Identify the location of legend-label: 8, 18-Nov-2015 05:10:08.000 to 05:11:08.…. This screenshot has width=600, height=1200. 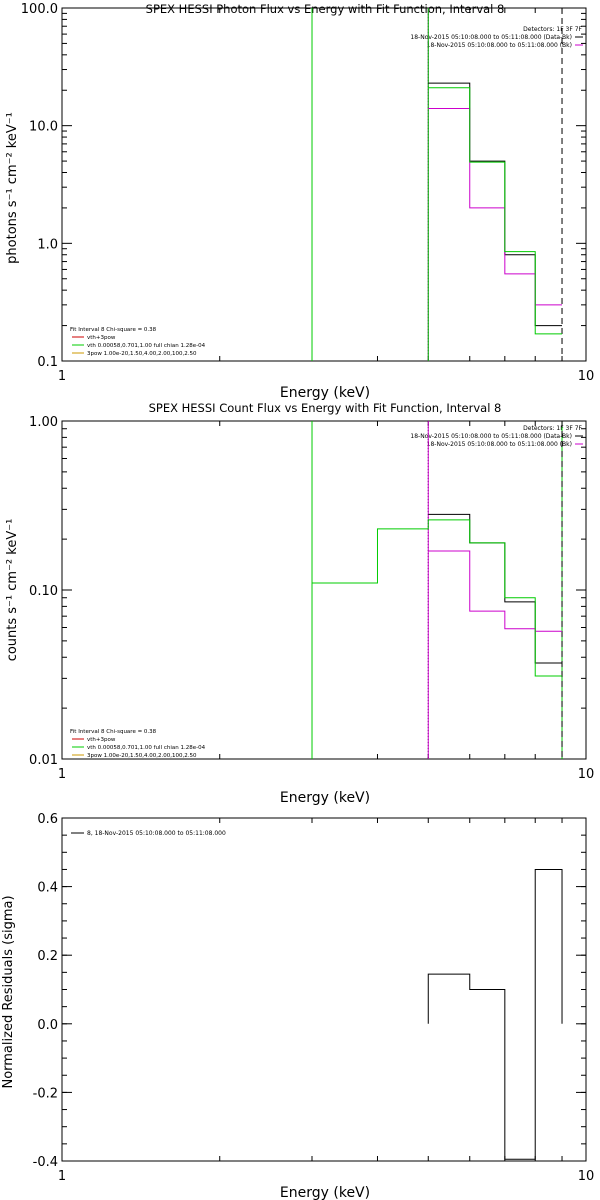
(156, 833).